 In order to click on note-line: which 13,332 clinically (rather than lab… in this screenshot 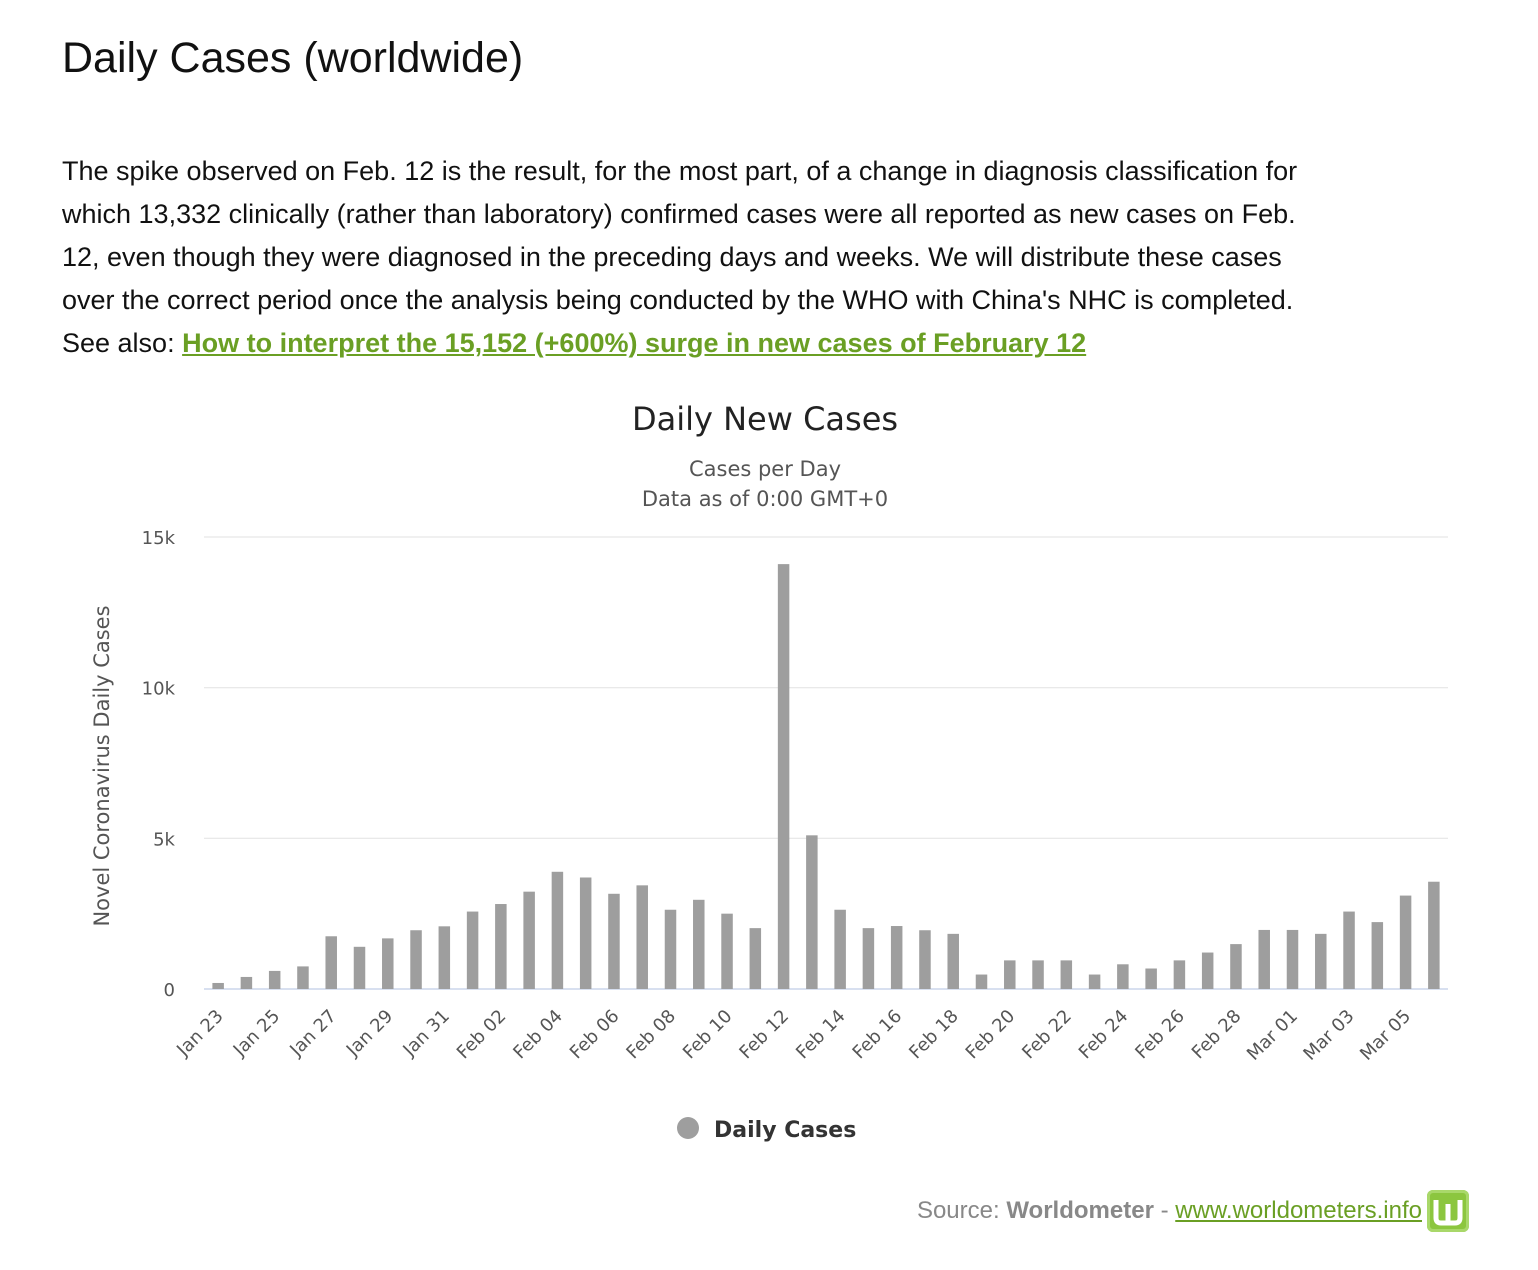, I will do `click(679, 214)`.